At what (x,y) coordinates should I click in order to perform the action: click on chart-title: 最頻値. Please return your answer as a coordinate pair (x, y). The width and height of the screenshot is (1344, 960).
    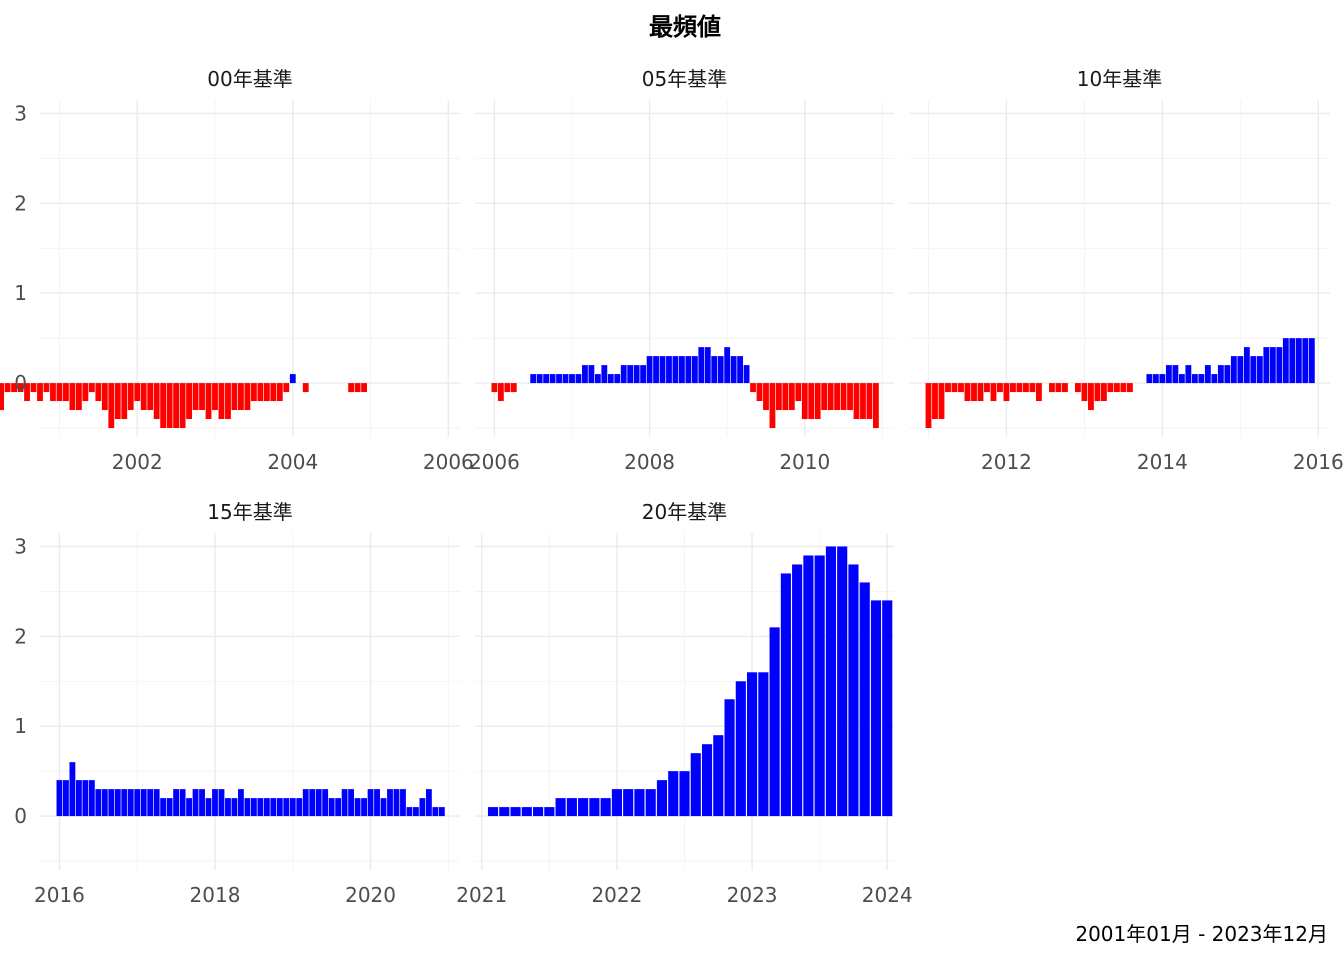
    Looking at the image, I should click on (685, 27).